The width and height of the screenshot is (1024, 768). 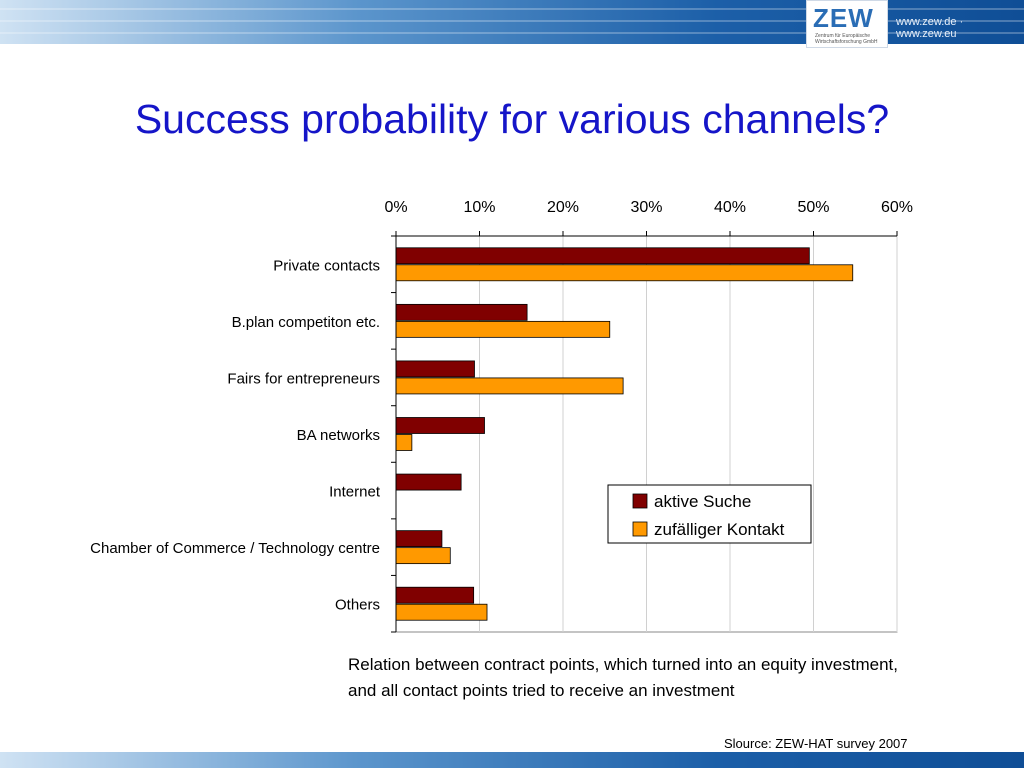 I want to click on x-tick-label: 40%, so click(x=730, y=207).